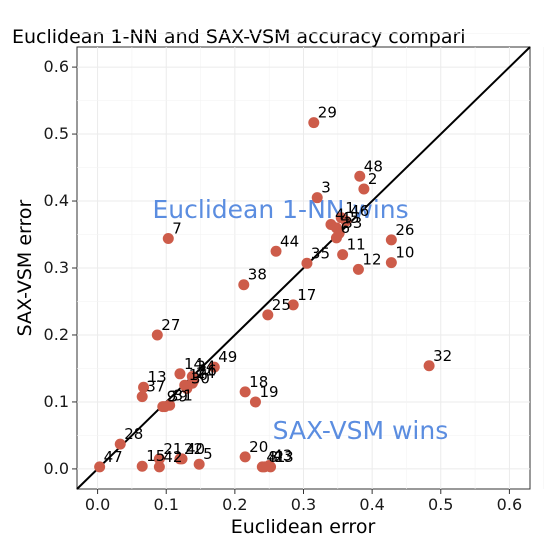 The height and width of the screenshot is (550, 550). I want to click on y-tick-label: 0.2, so click(56, 334).